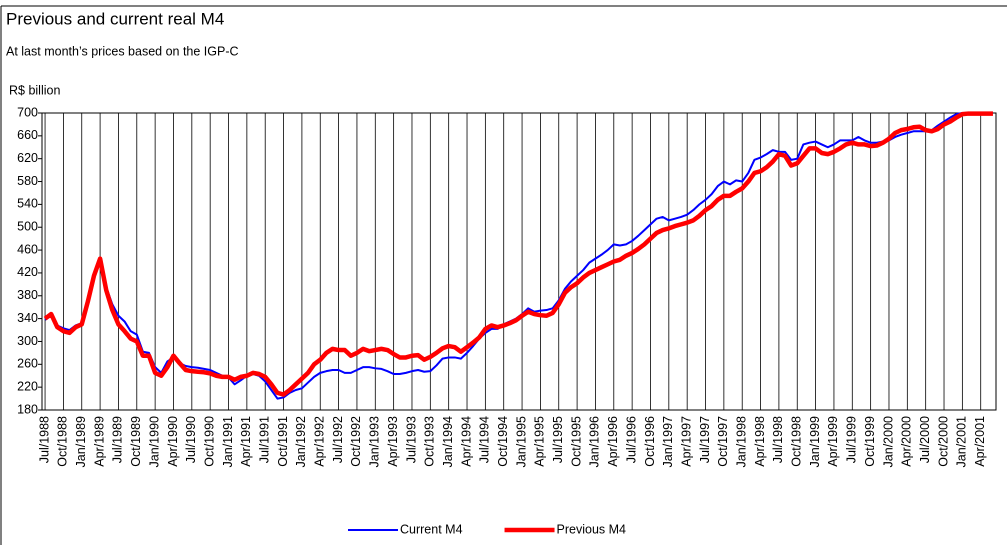  What do you see at coordinates (136, 441) in the screenshot?
I see `x-tick-label: Oct/1989` at bounding box center [136, 441].